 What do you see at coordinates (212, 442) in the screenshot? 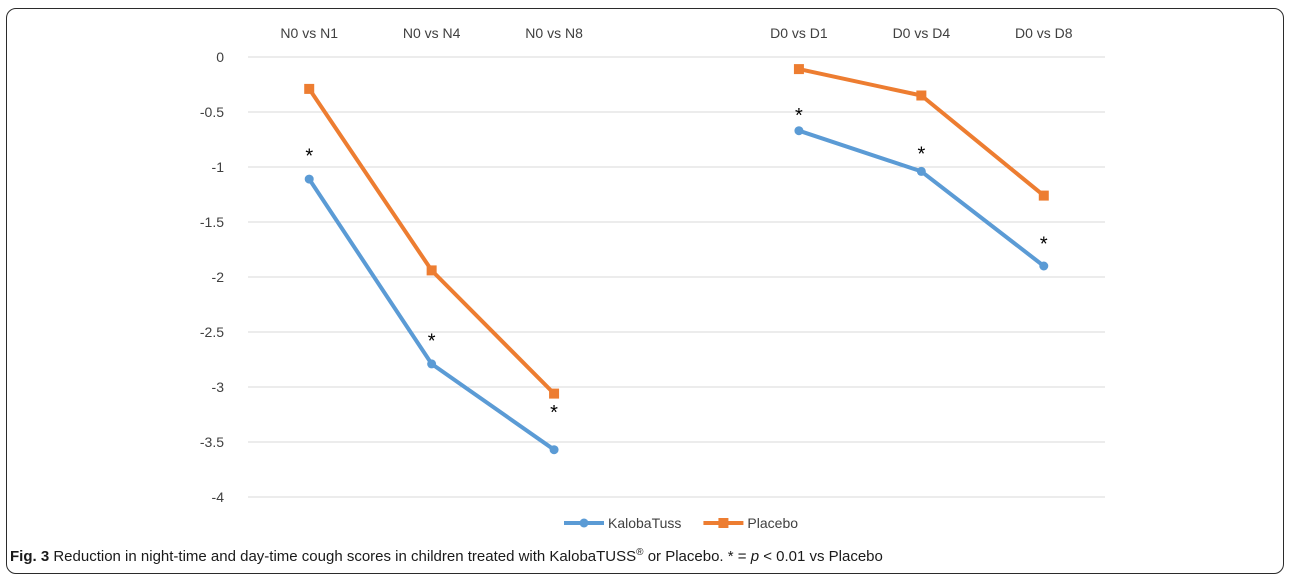
I see `y-tick-label: -3.5` at bounding box center [212, 442].